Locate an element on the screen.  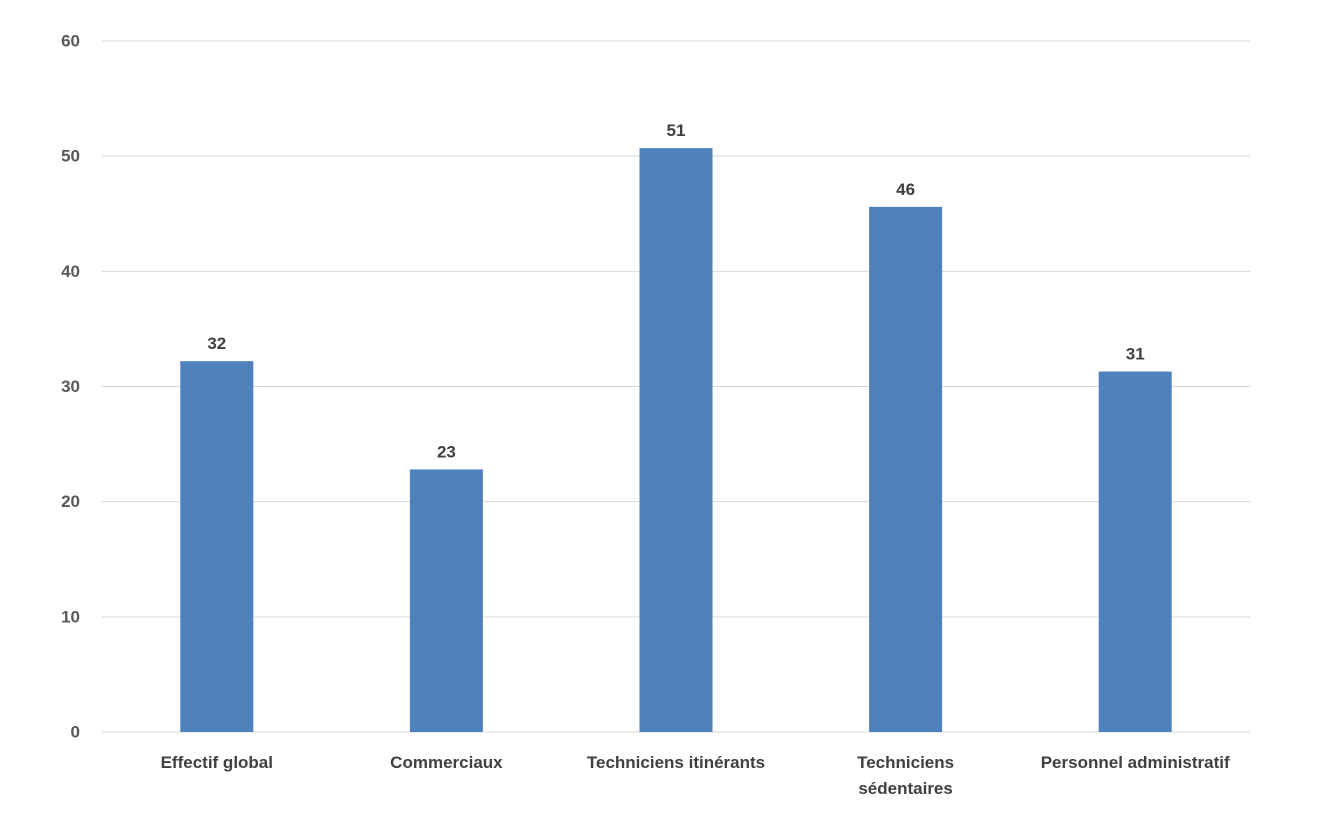
y-tick-label: 50 is located at coordinates (70, 156).